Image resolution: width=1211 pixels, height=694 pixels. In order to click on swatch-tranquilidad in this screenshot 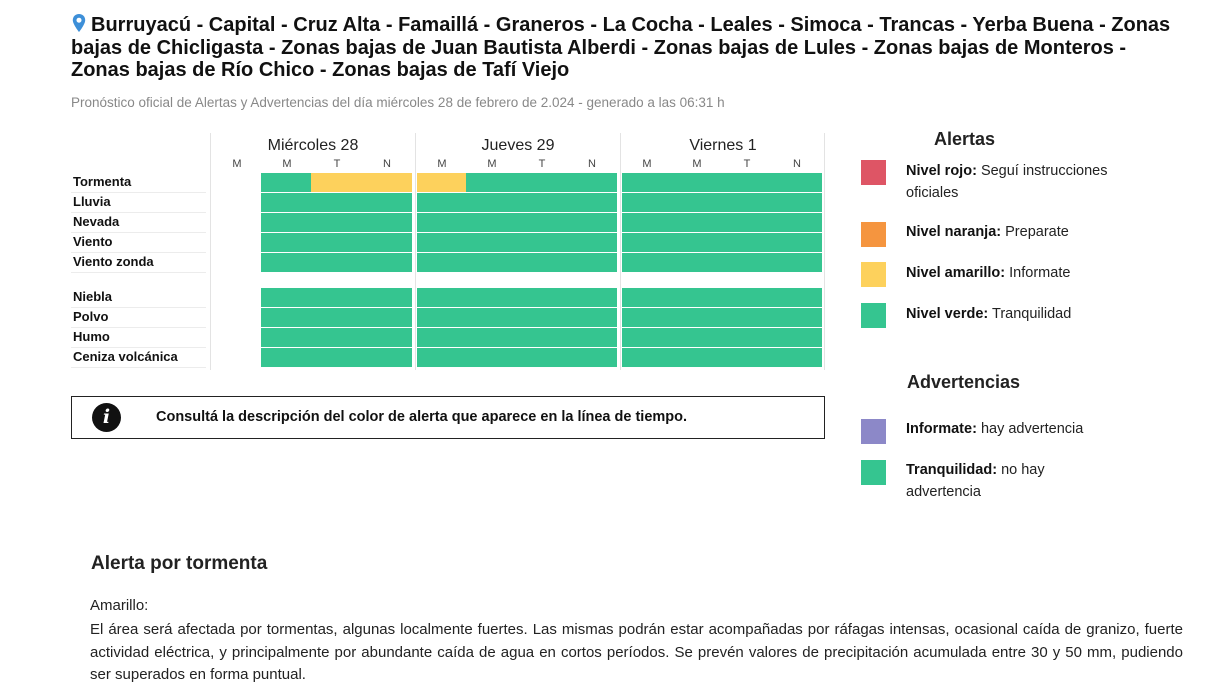, I will do `click(873, 472)`.